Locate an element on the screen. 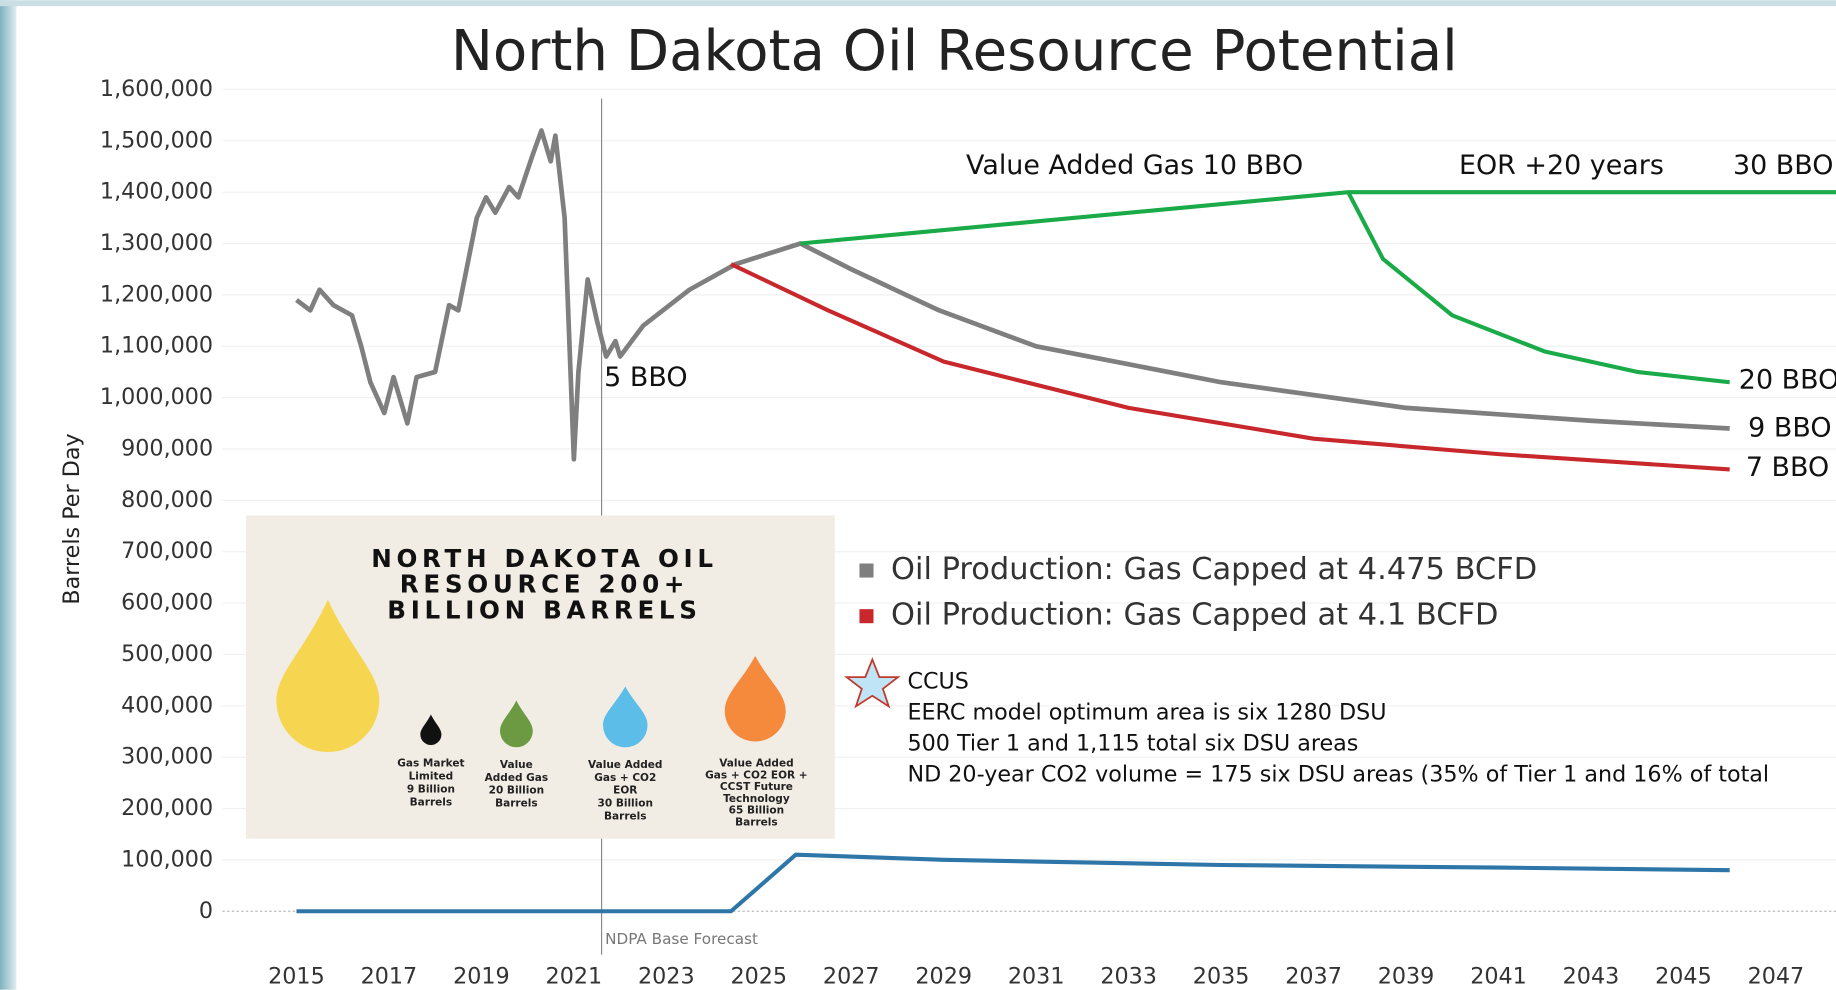 This screenshot has width=1836, height=990. drop-label: 30 Billion is located at coordinates (625, 804).